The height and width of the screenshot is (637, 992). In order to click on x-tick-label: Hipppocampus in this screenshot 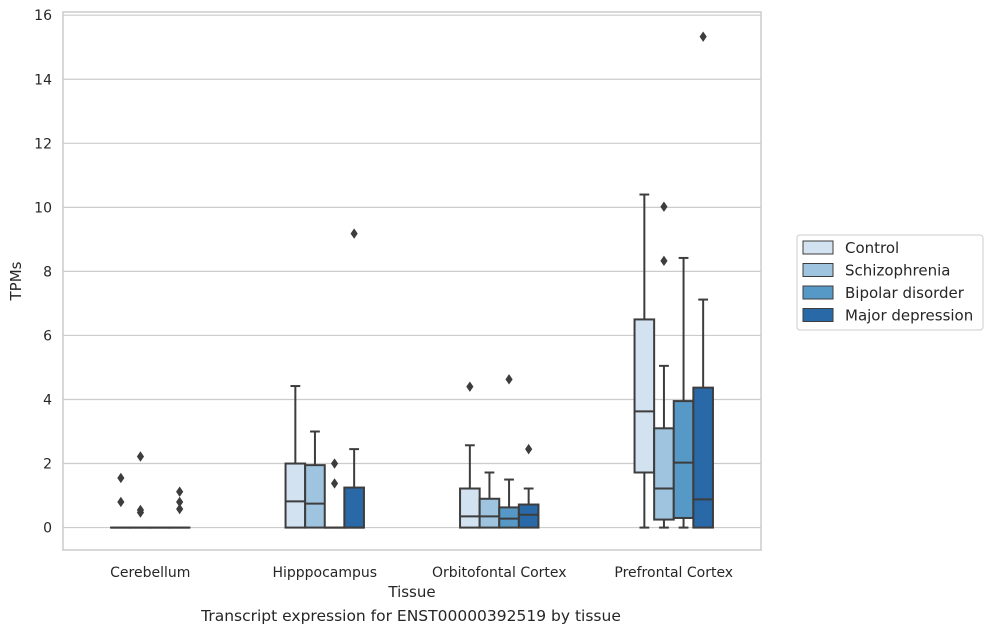, I will do `click(324, 573)`.